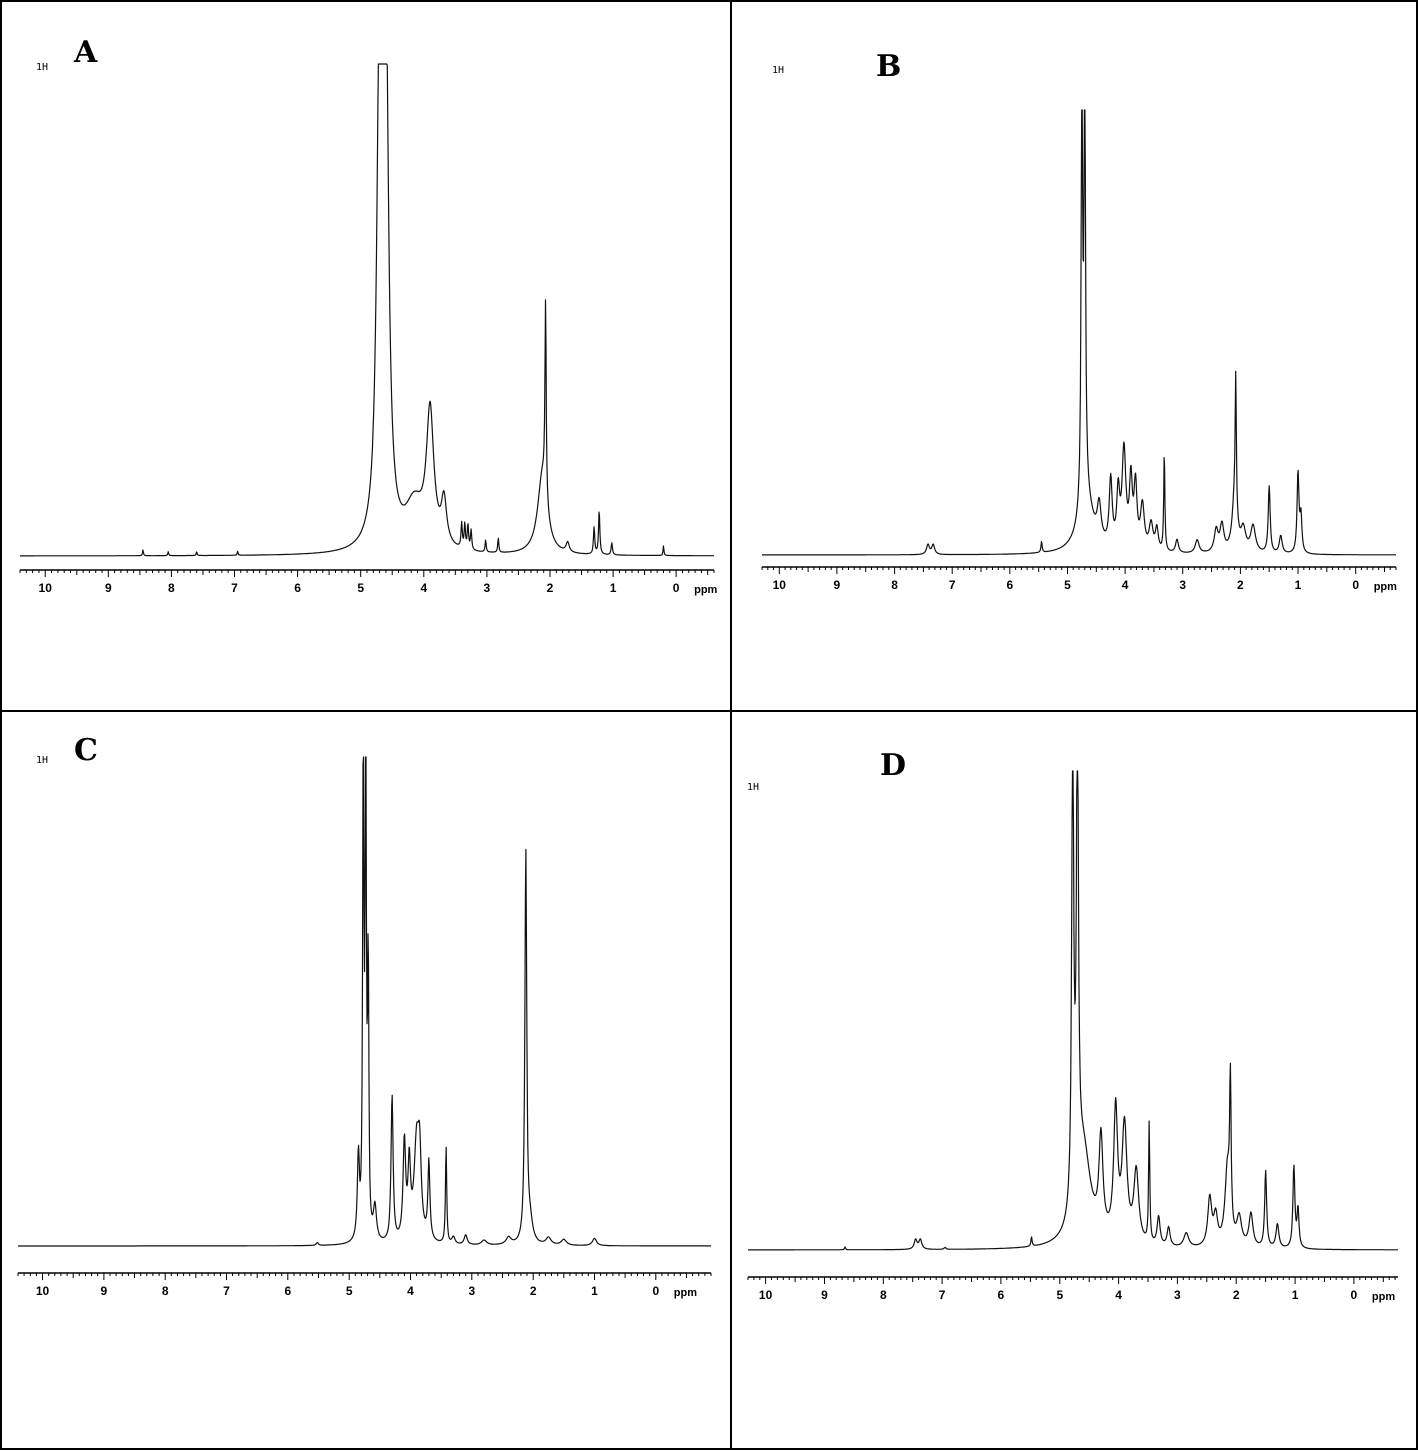 This screenshot has width=1418, height=1451. What do you see at coordinates (85, 52) in the screenshot?
I see `panel-label: A` at bounding box center [85, 52].